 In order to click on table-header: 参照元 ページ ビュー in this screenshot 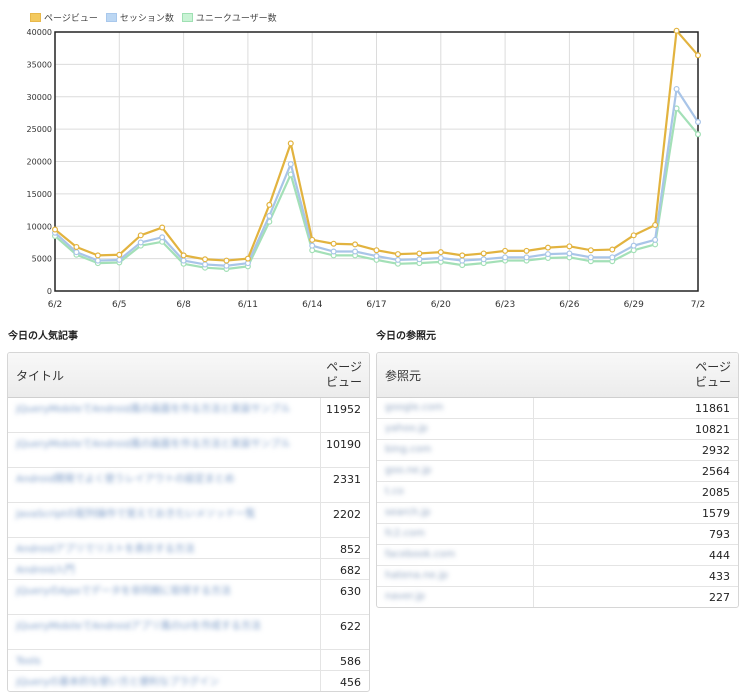, I will do `click(557, 375)`.